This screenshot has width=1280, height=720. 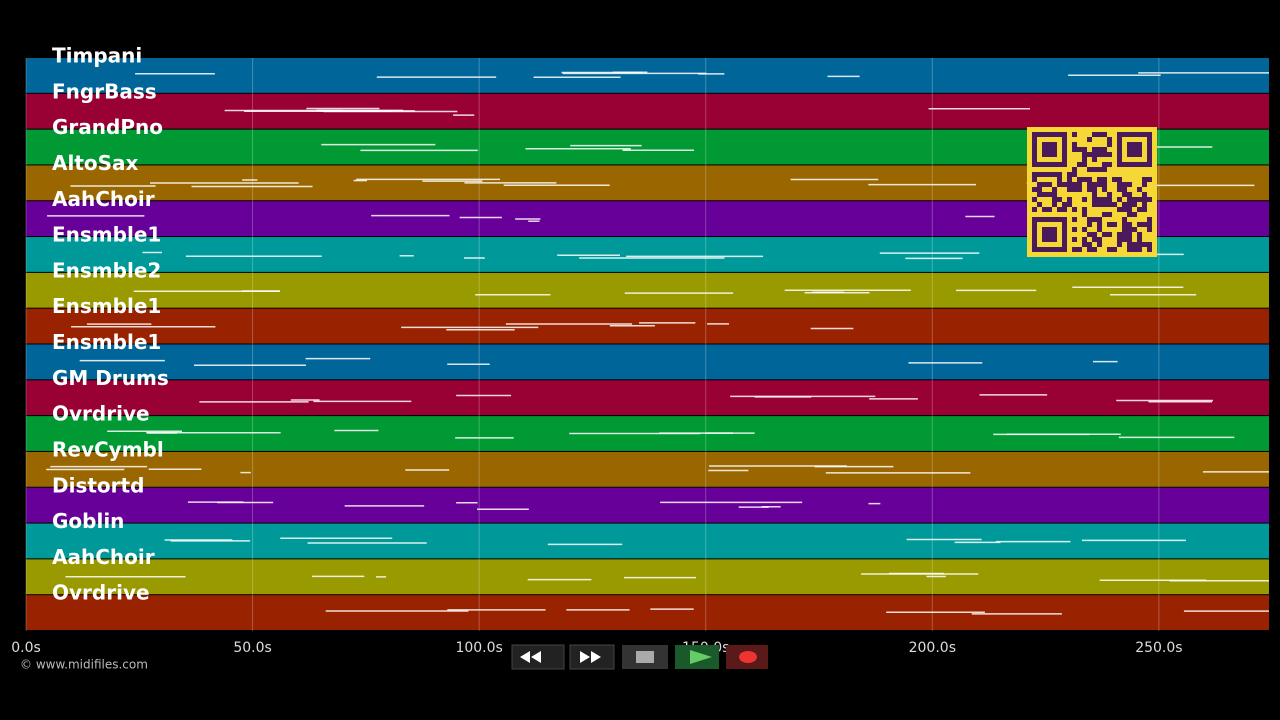 I want to click on fast-forward-button, so click(x=592, y=657).